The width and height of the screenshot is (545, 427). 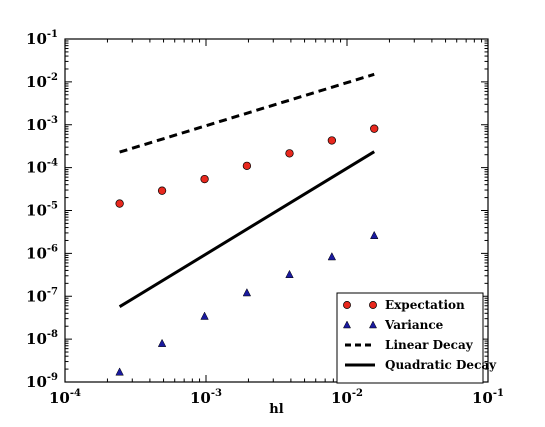 I want to click on y-tick-label: 10⁻⁶, so click(x=42, y=252).